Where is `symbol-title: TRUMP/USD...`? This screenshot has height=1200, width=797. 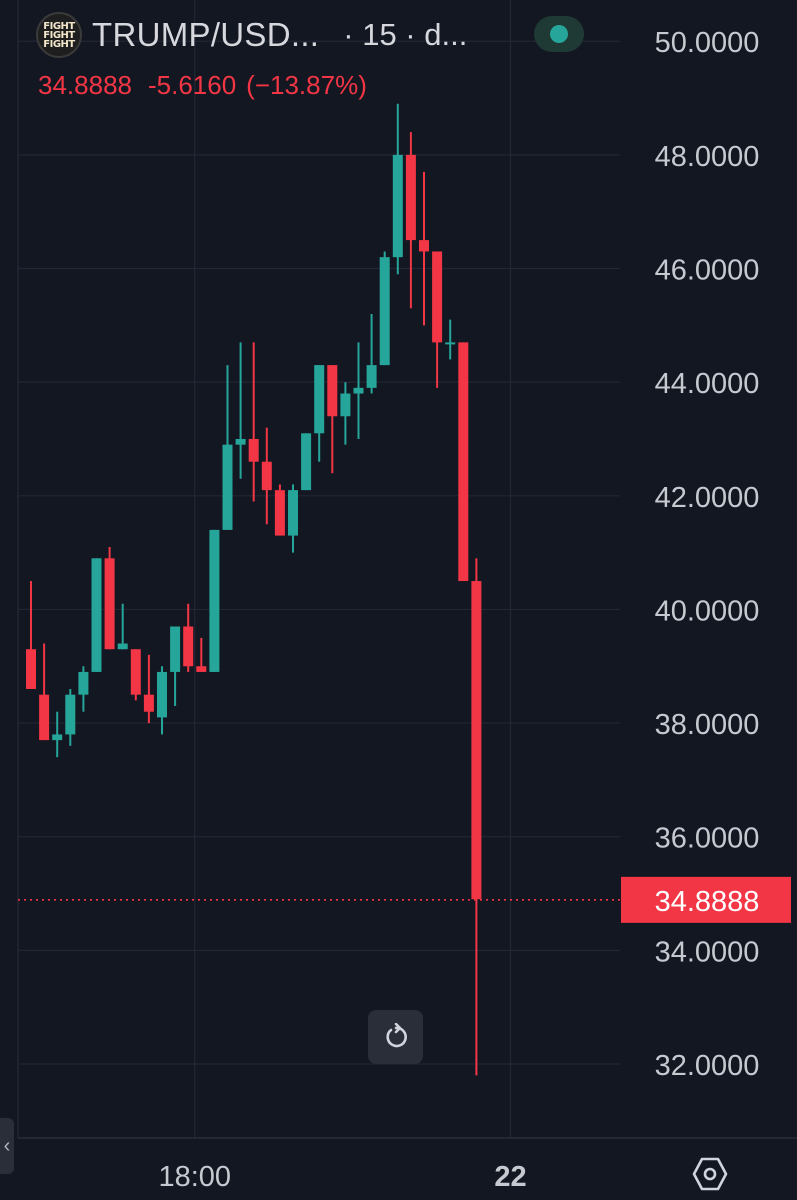 symbol-title: TRUMP/USD... is located at coordinates (206, 34).